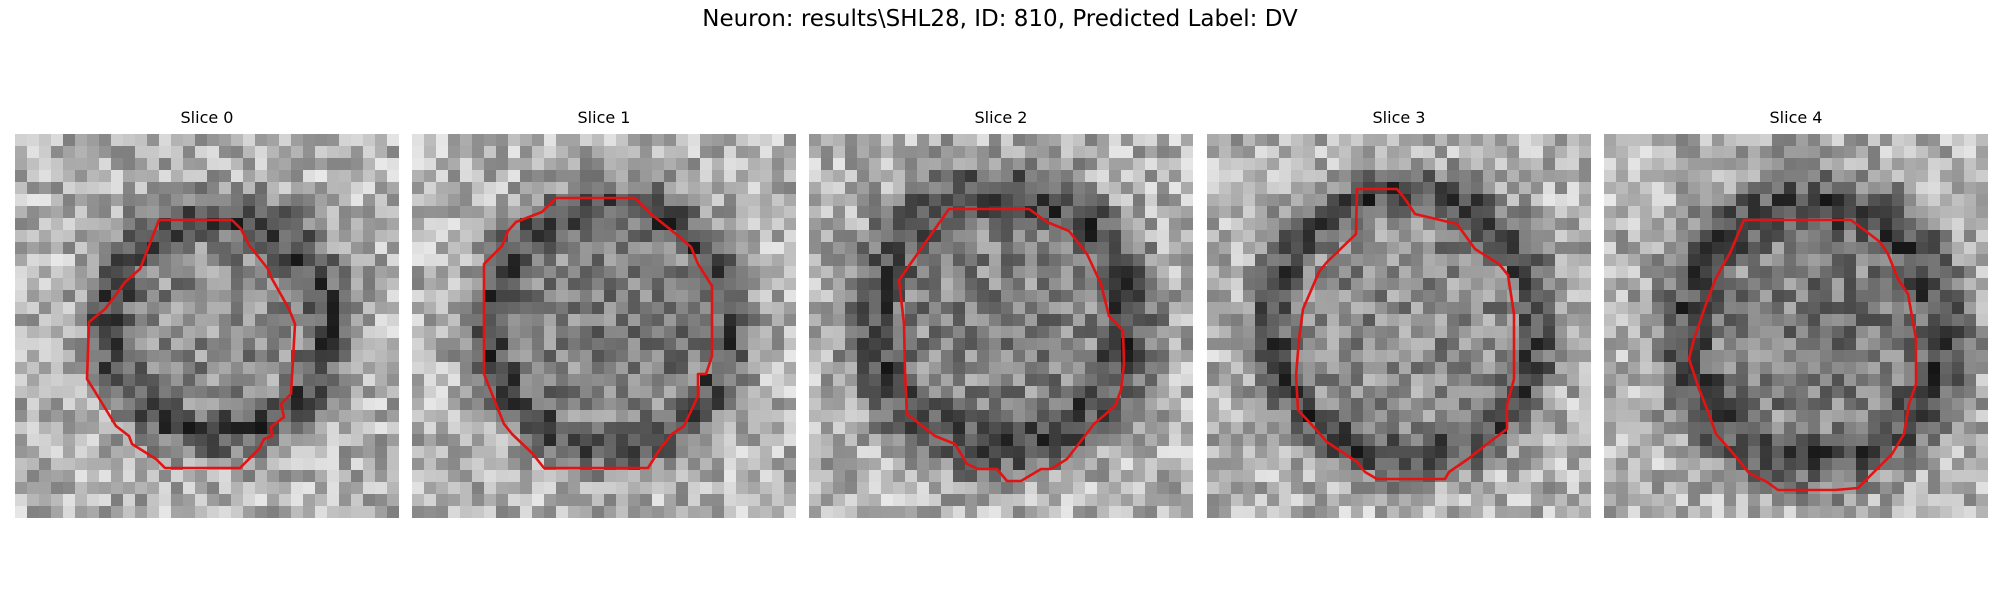  Describe the element at coordinates (1796, 117) in the screenshot. I see `slice-title: Slice 4` at that location.